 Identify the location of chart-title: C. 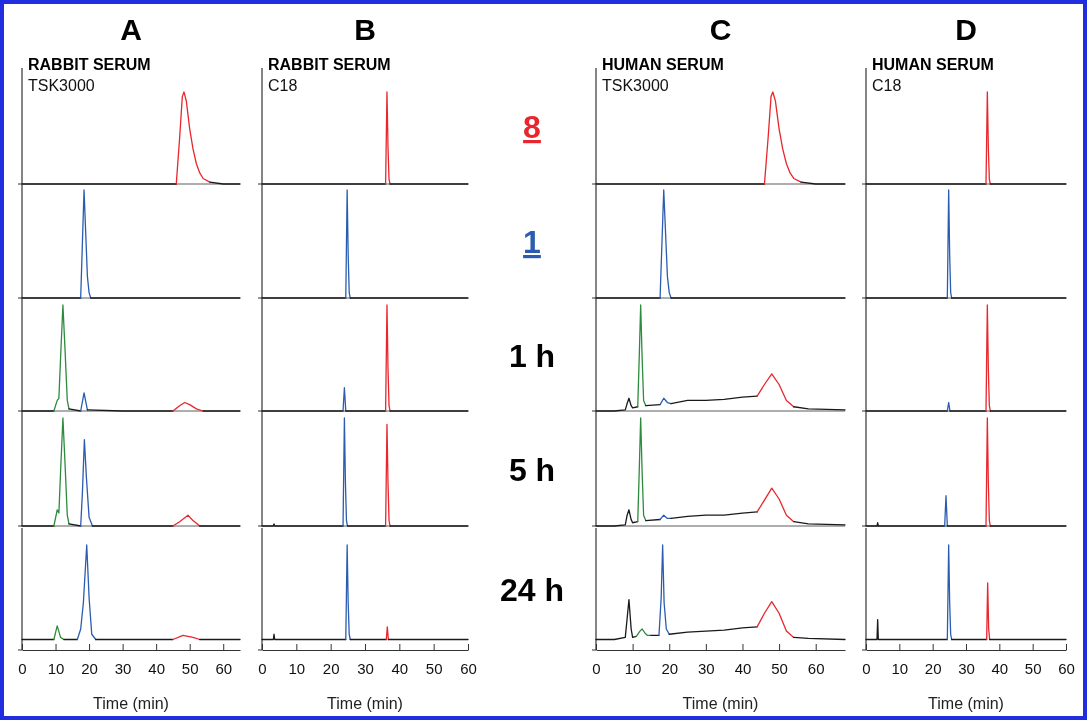
(720, 29).